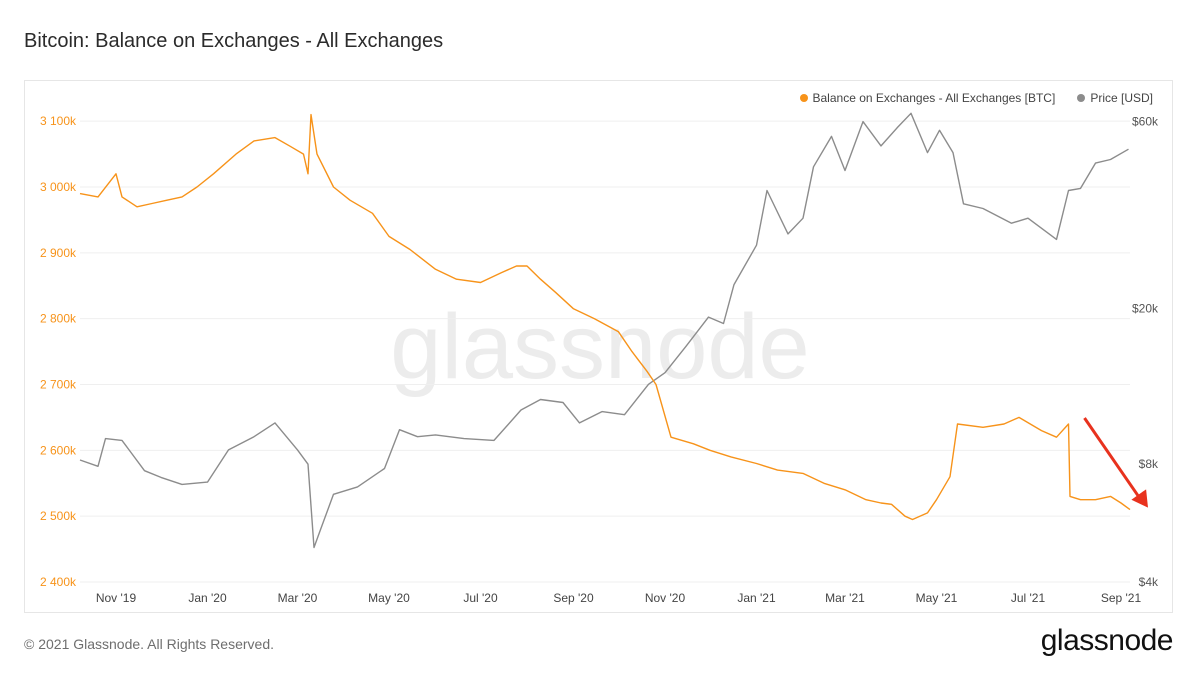 The image size is (1199, 675). I want to click on x-tick-label: Mar '21, so click(845, 598).